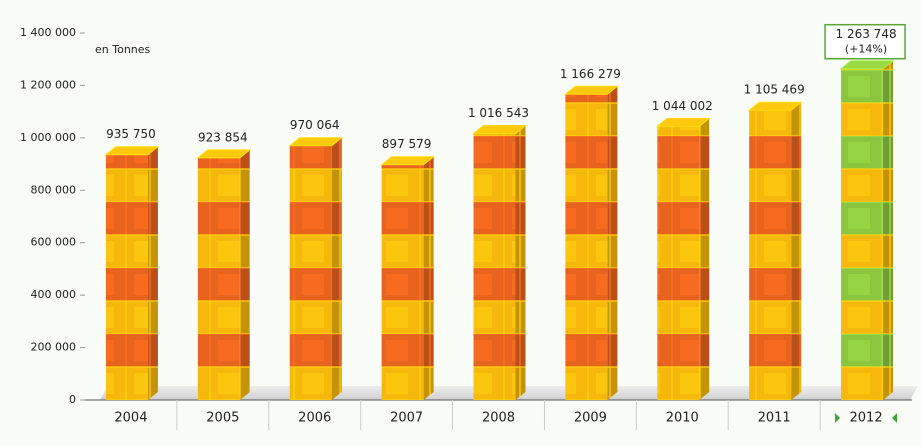 Image resolution: width=922 pixels, height=446 pixels. I want to click on y-tick-label: 400 000, so click(54, 294).